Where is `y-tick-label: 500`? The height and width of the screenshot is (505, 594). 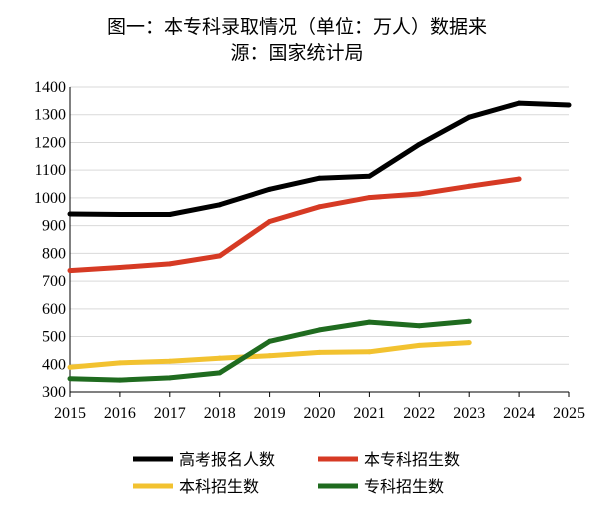 y-tick-label: 500 is located at coordinates (54, 337).